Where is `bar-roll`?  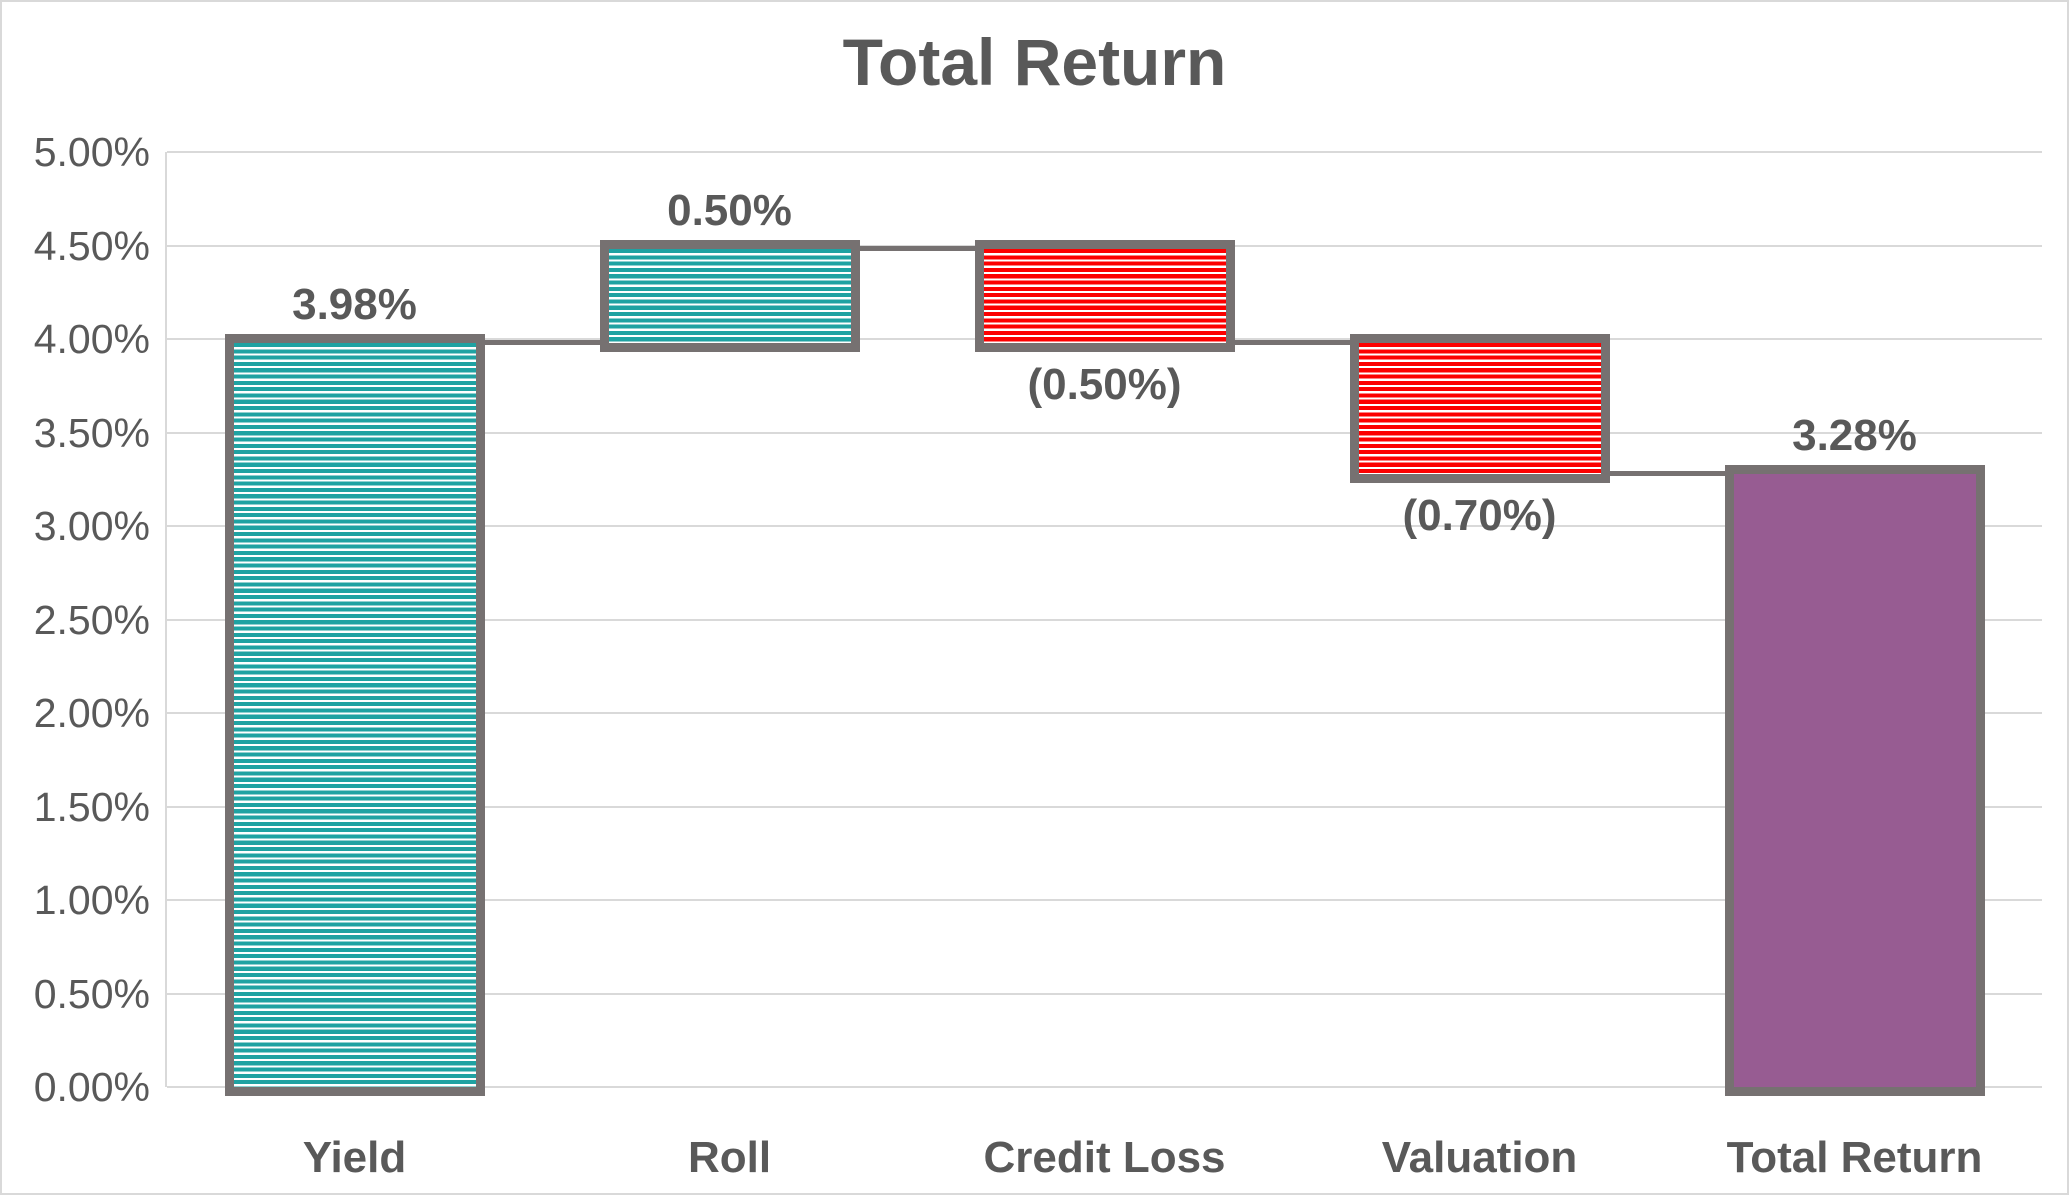 bar-roll is located at coordinates (729, 296).